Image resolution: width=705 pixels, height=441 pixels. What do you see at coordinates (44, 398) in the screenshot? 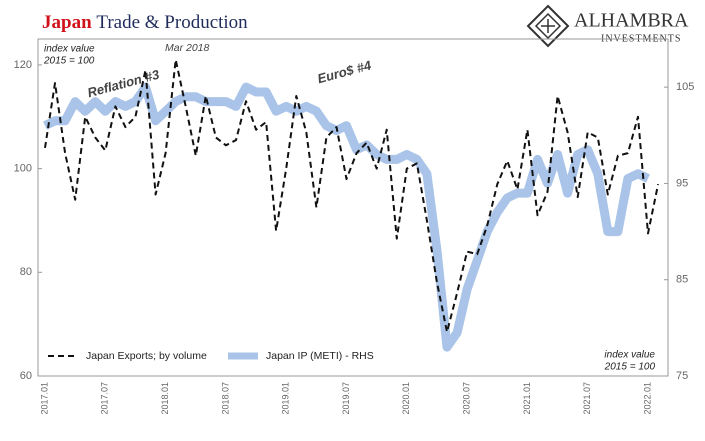
I see `x-tick-label: 2017.01` at bounding box center [44, 398].